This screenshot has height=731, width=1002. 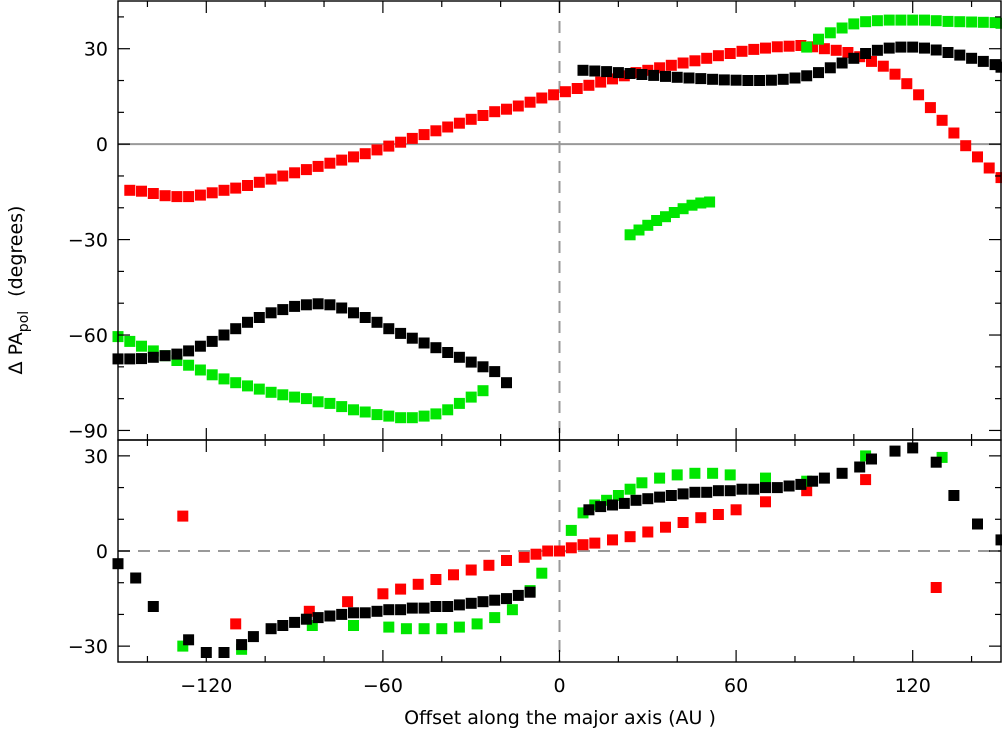 What do you see at coordinates (353, 157) in the screenshot?
I see `top-marker-s0-p19` at bounding box center [353, 157].